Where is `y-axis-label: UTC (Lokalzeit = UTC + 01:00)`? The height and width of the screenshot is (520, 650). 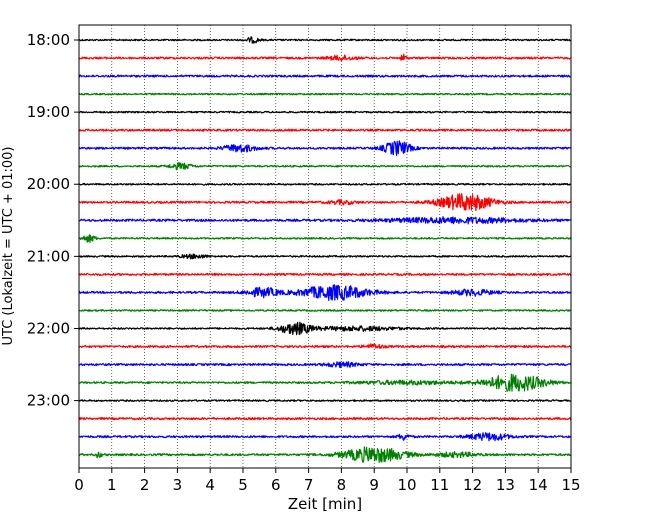
y-axis-label: UTC (Lokalzeit = UTC + 01:00) is located at coordinates (8, 246).